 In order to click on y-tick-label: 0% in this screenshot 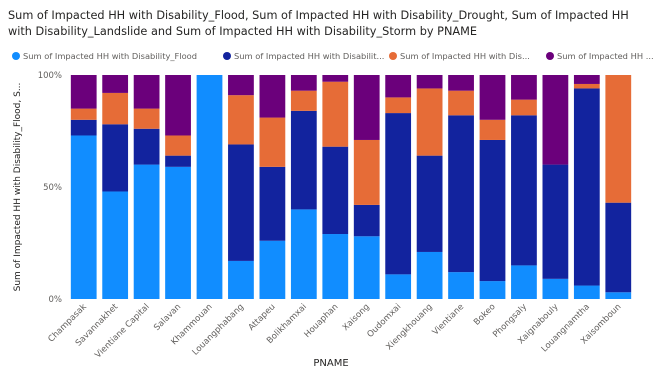, I will do `click(56, 300)`.